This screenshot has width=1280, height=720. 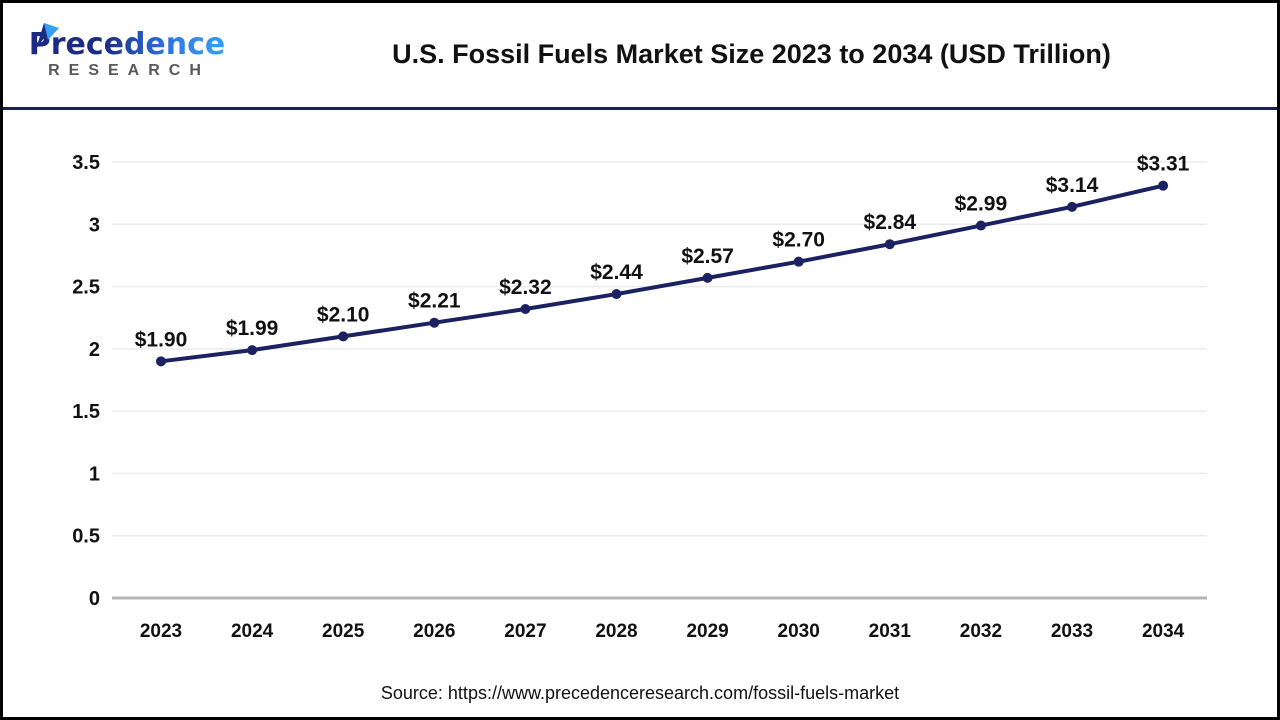 What do you see at coordinates (707, 256) in the screenshot?
I see `data-point-label: $2.57` at bounding box center [707, 256].